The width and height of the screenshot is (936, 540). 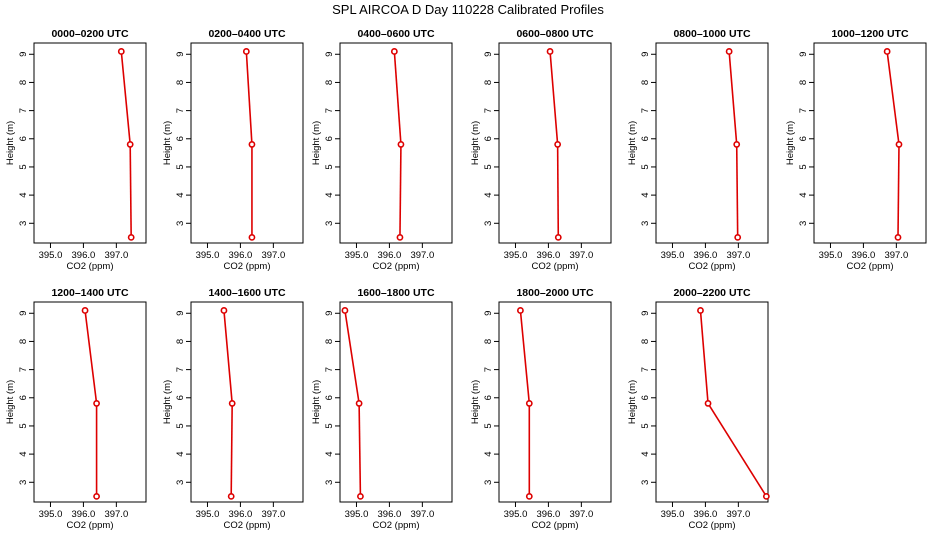 I want to click on panel-title: 0600–0800 UTC, so click(x=554, y=34).